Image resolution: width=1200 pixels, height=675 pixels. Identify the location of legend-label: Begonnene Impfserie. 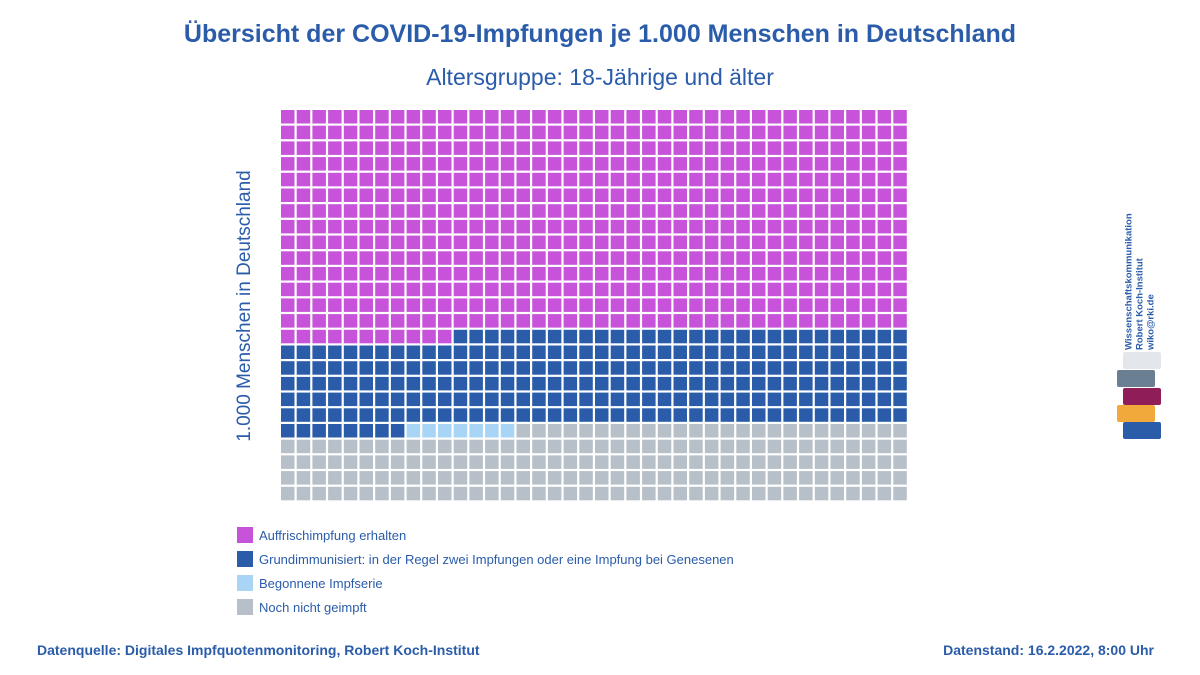
(321, 583).